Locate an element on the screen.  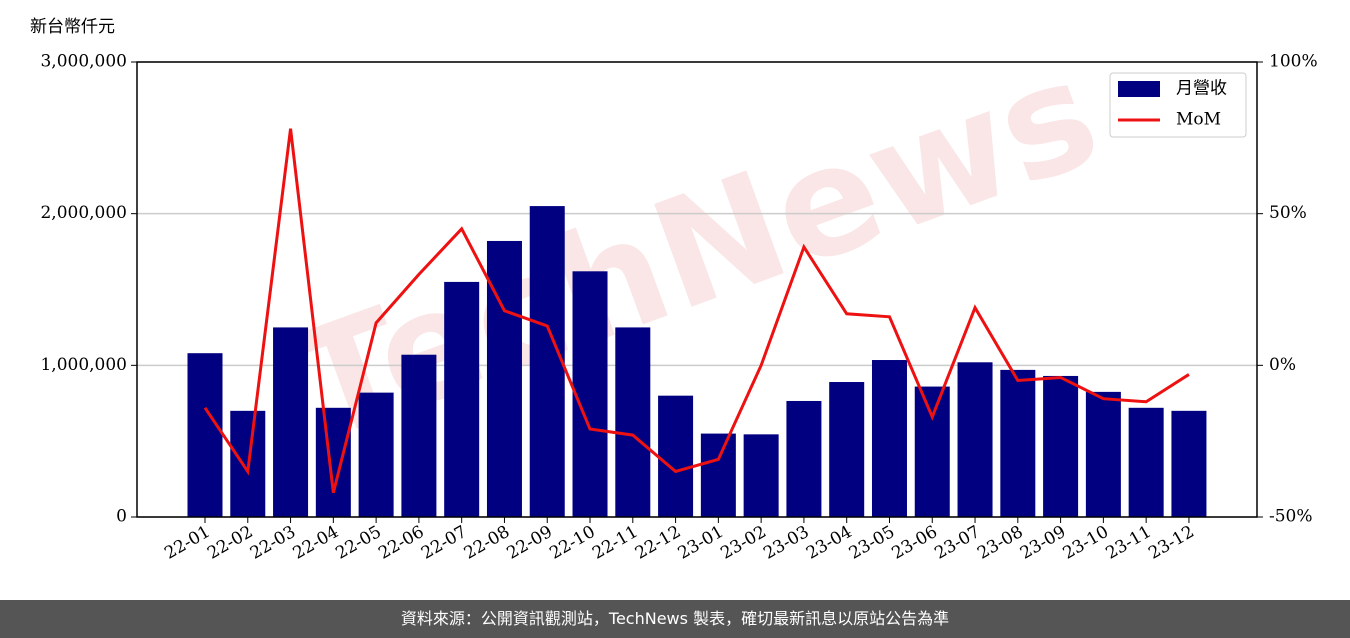
x-tick-label: 22-10 is located at coordinates (572, 543).